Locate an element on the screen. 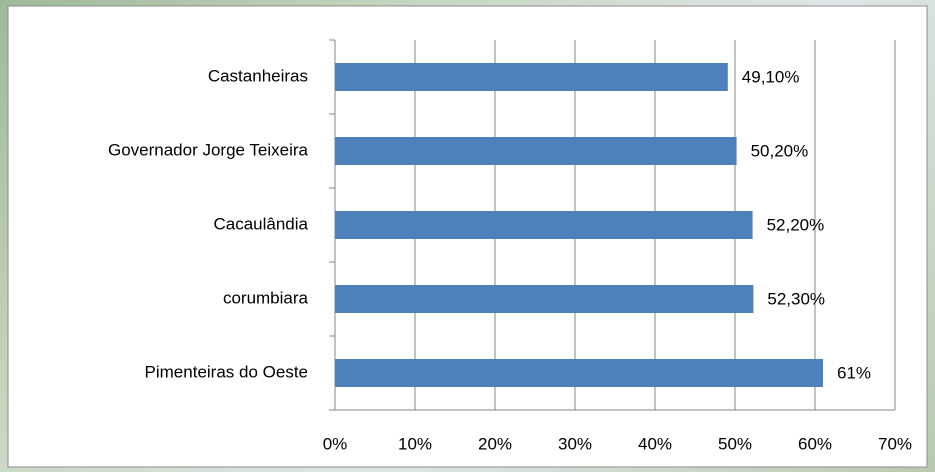  x-tick-label: 40% is located at coordinates (655, 443).